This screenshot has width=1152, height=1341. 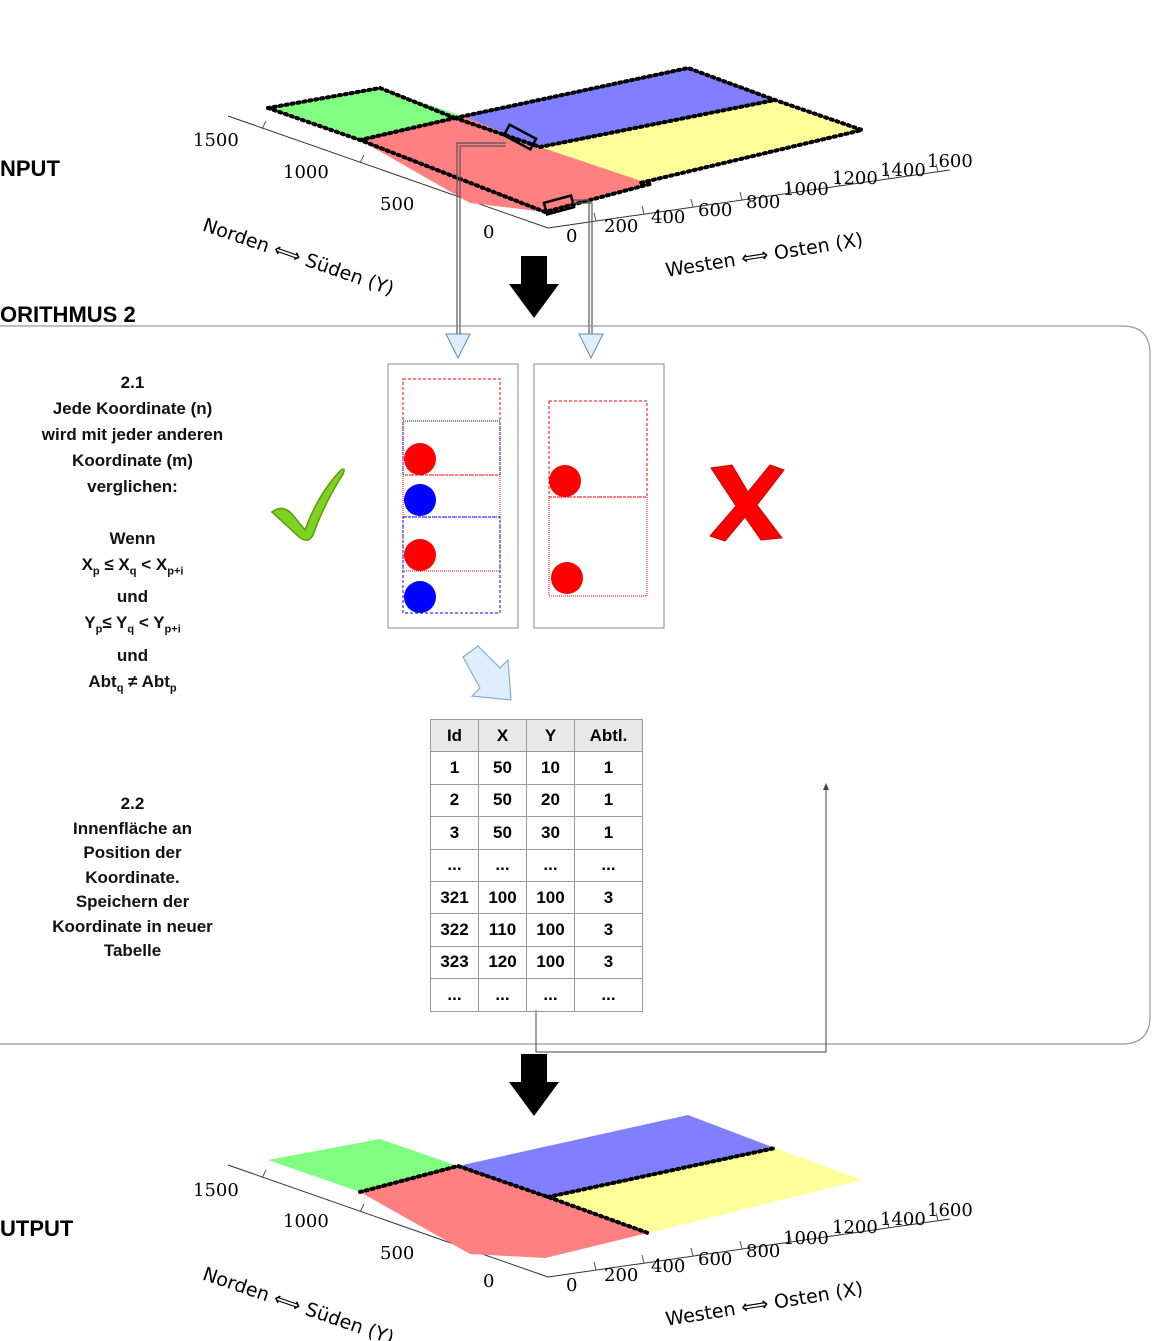 I want to click on table-cell: 2, so click(x=454, y=800).